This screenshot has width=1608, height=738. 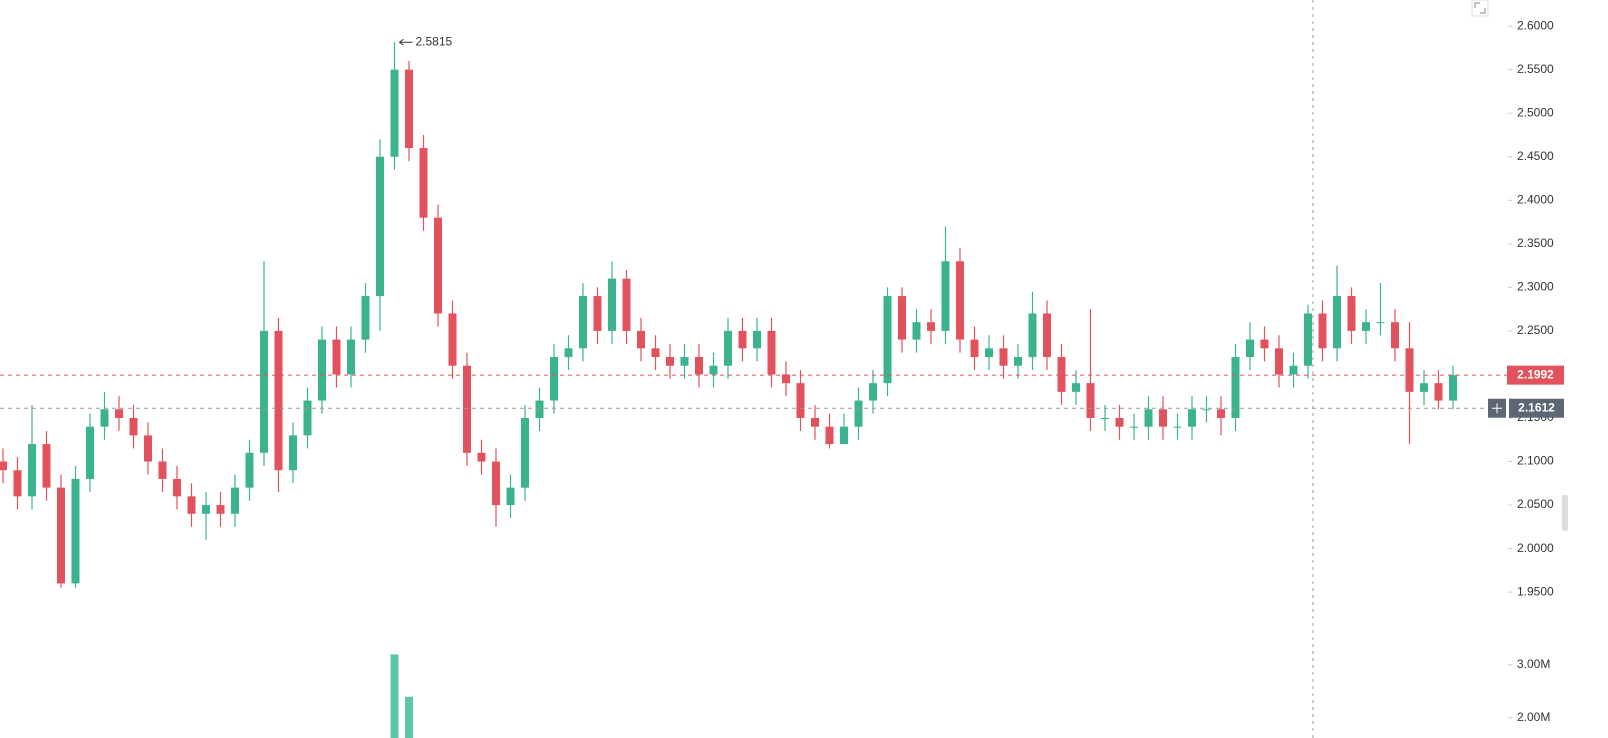 I want to click on y-tick-label: 2.5000, so click(x=1535, y=112).